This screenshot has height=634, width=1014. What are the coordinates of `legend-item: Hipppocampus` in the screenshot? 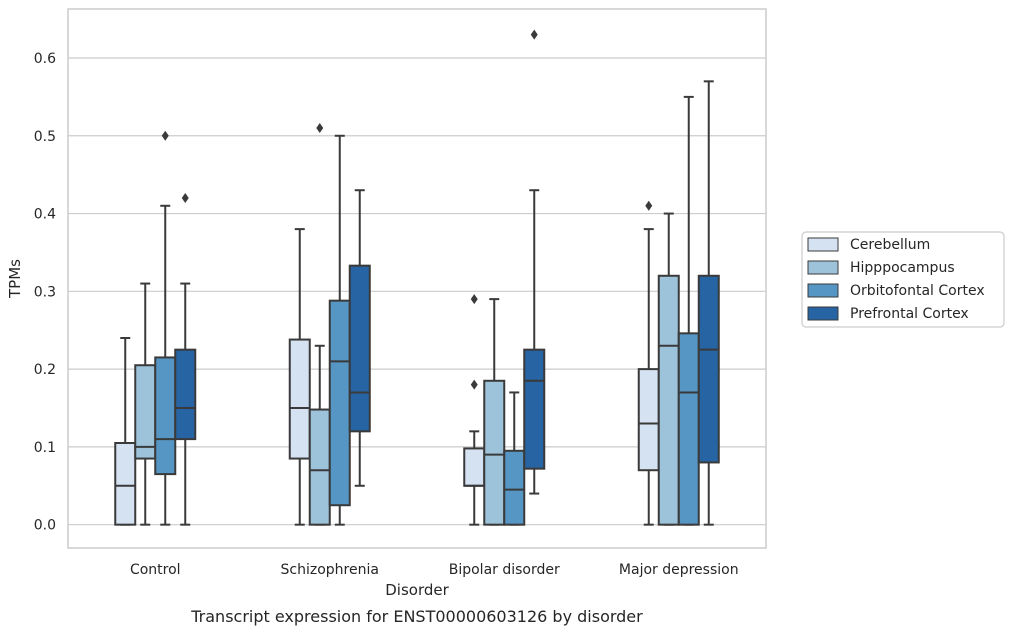 It's located at (881, 268).